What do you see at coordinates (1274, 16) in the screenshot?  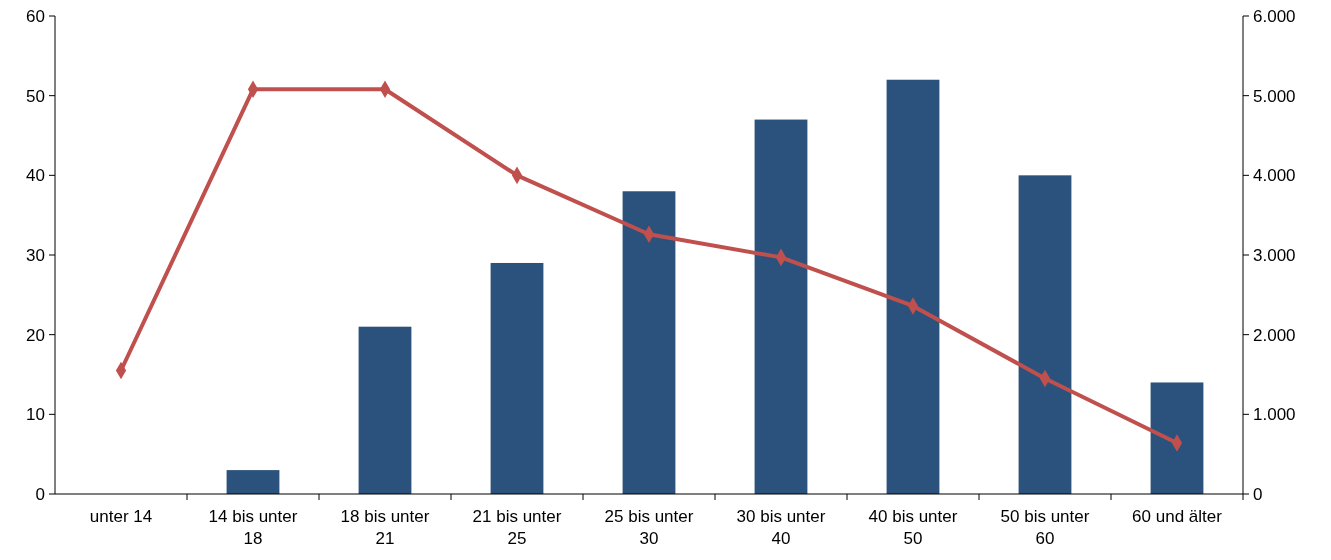 I see `y2-tick-label: 6.000` at bounding box center [1274, 16].